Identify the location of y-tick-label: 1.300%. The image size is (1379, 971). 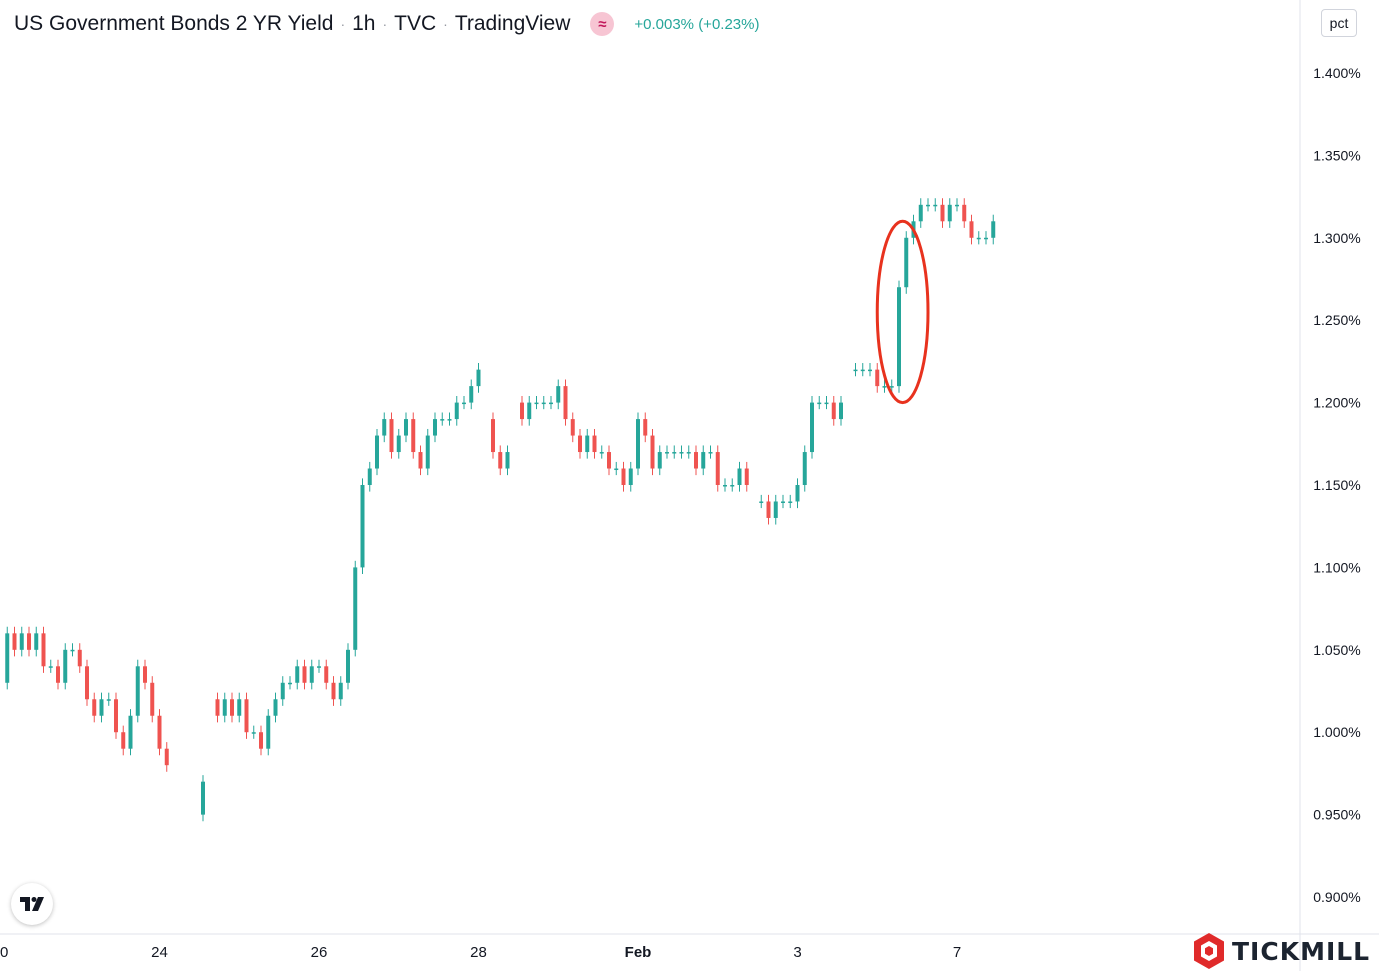
(1336, 238).